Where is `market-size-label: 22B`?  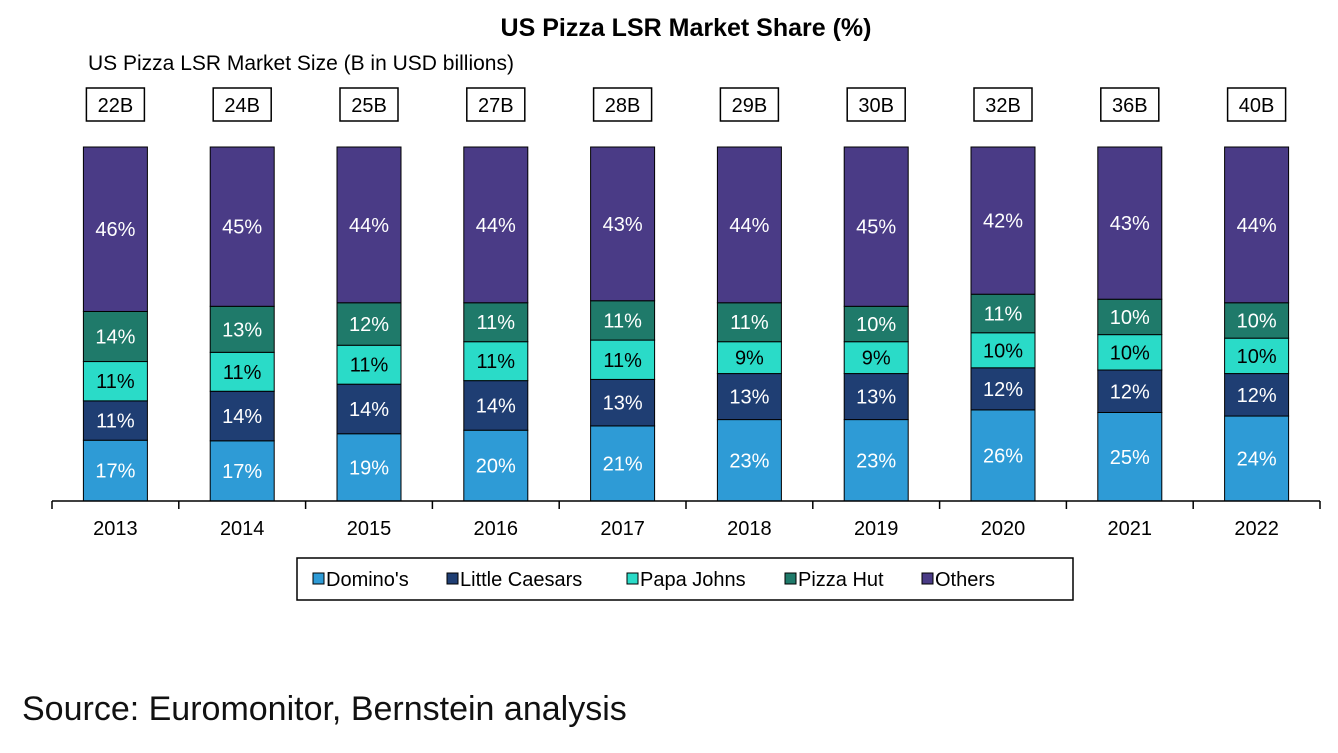 market-size-label: 22B is located at coordinates (116, 106).